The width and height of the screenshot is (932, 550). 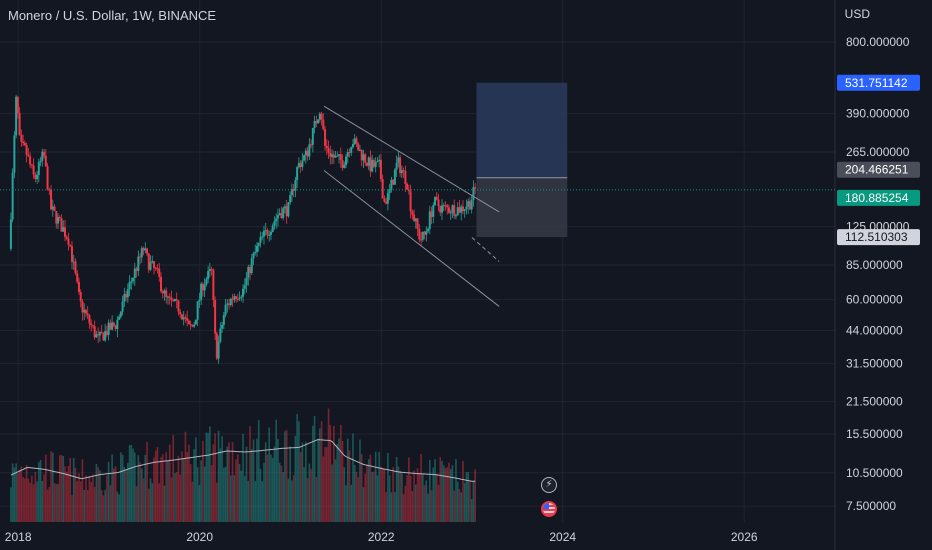 What do you see at coordinates (876, 237) in the screenshot?
I see `price-label-text-stop: 112.510303` at bounding box center [876, 237].